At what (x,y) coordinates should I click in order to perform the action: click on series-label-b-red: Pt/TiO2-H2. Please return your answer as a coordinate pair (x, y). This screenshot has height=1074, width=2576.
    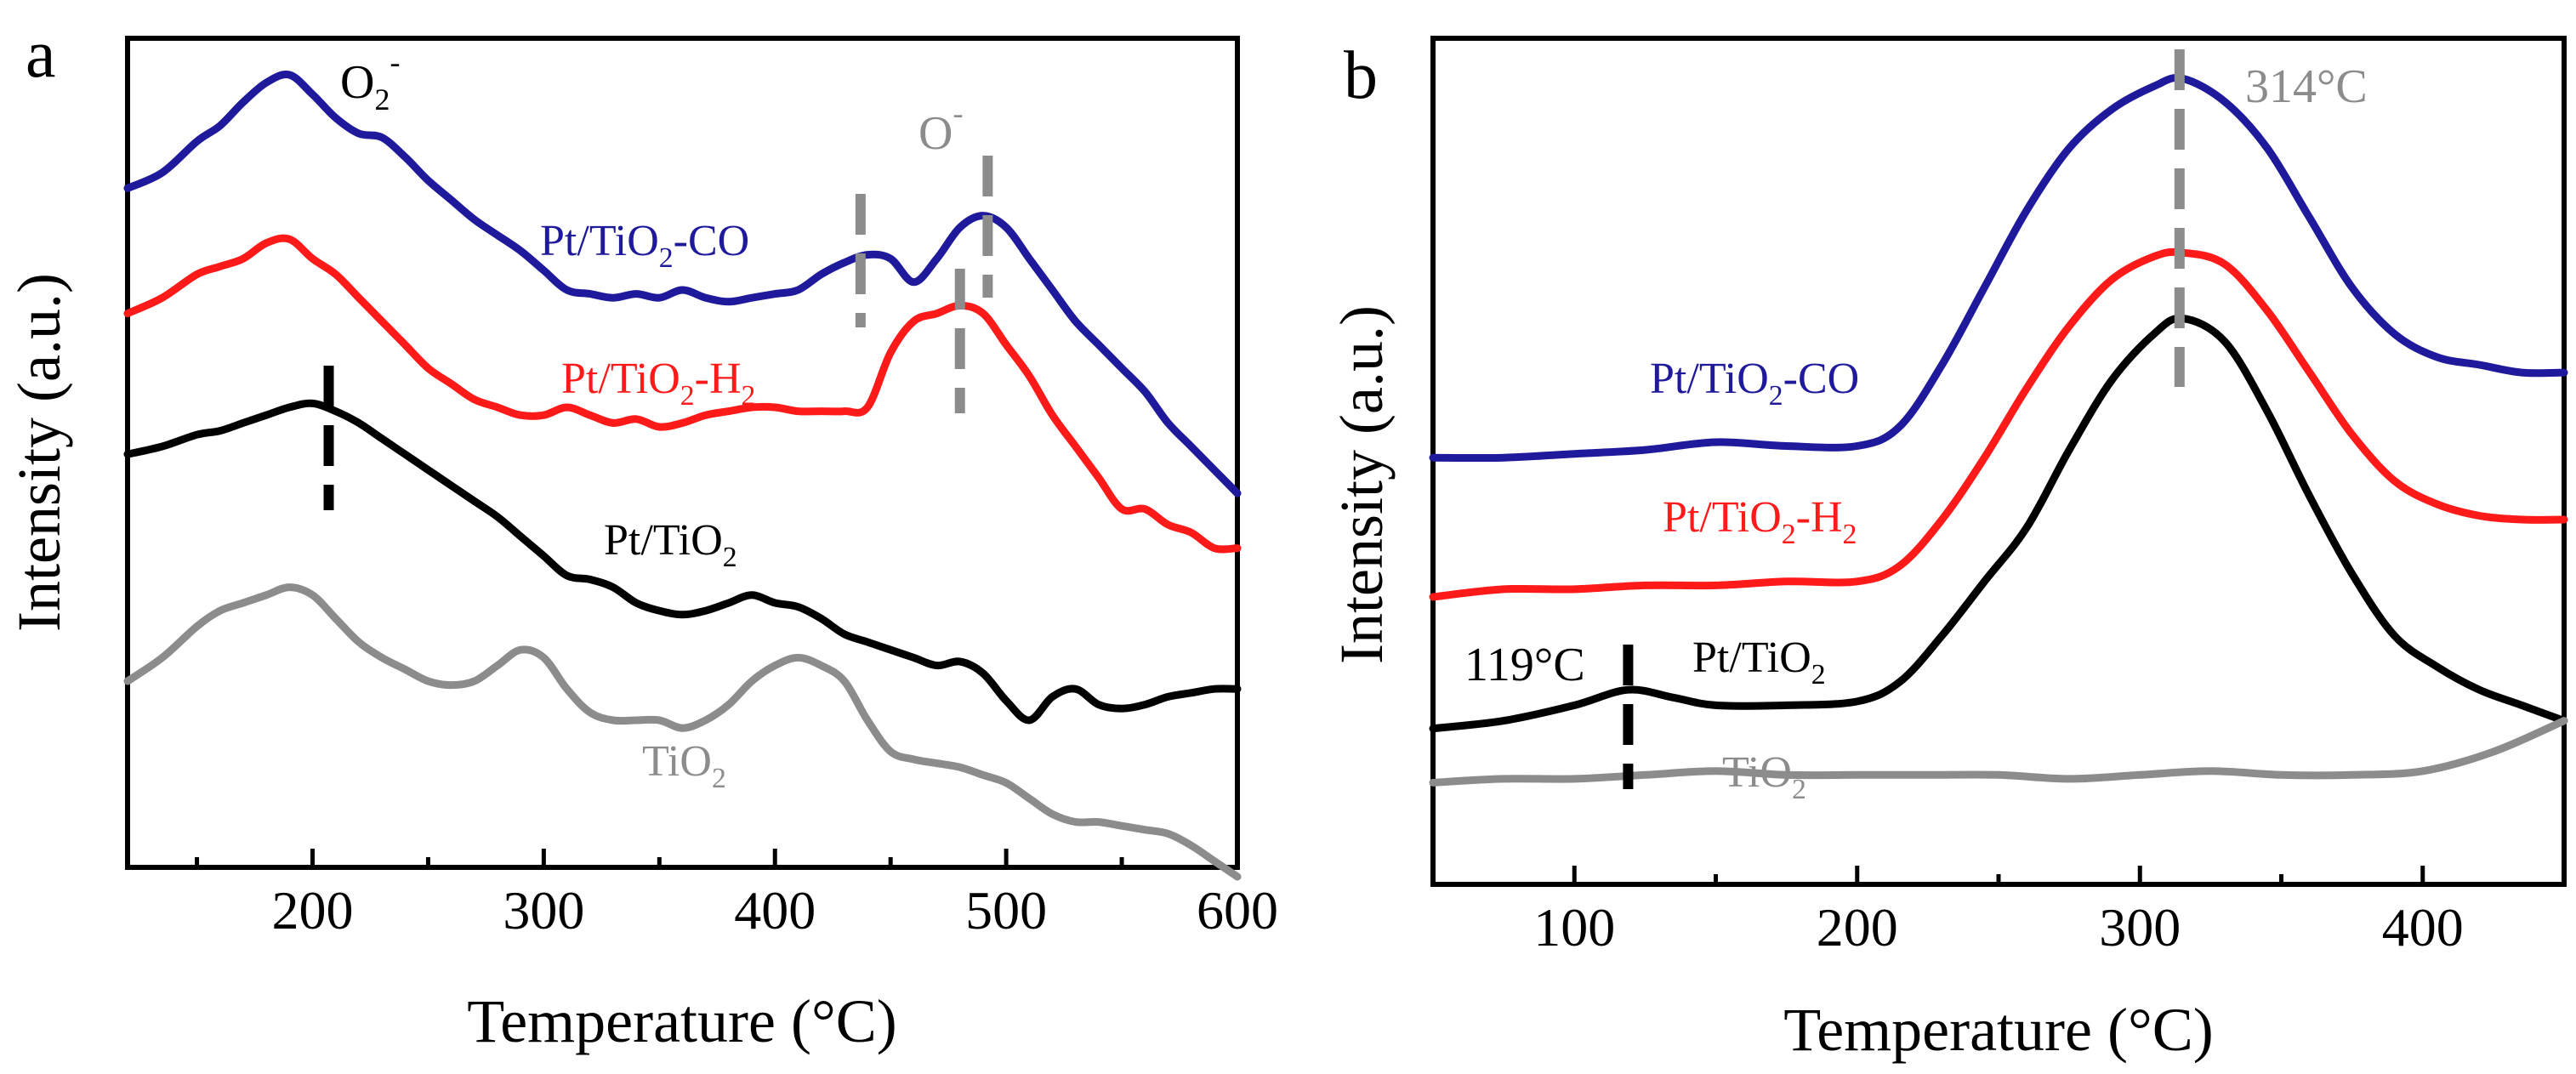
    Looking at the image, I should click on (1760, 521).